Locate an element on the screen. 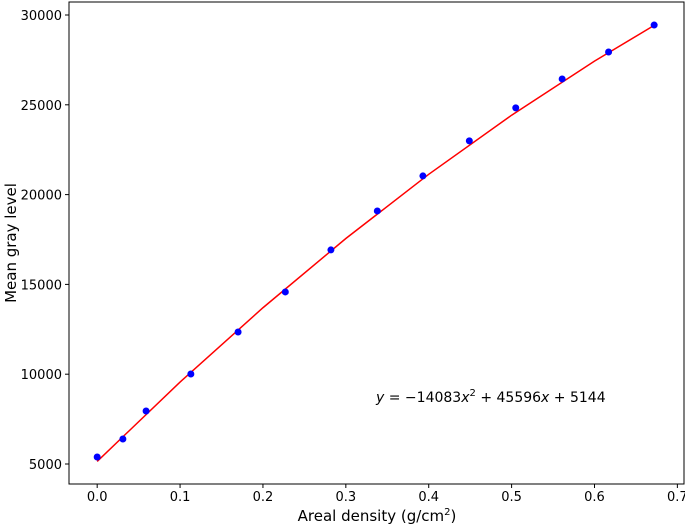 This screenshot has height=527, width=685. x-tick-label: 0.6 is located at coordinates (594, 497).